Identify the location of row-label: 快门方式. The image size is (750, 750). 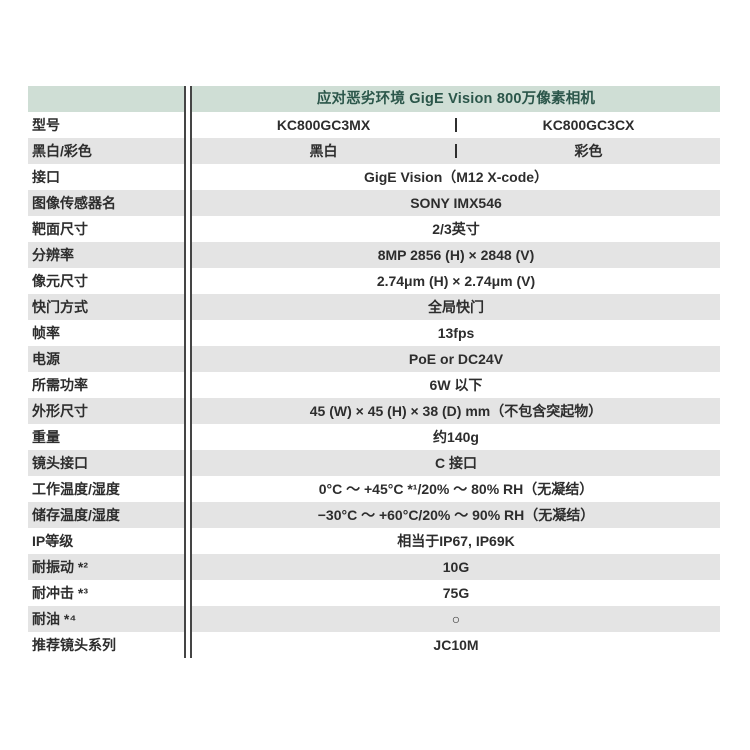
(60, 307).